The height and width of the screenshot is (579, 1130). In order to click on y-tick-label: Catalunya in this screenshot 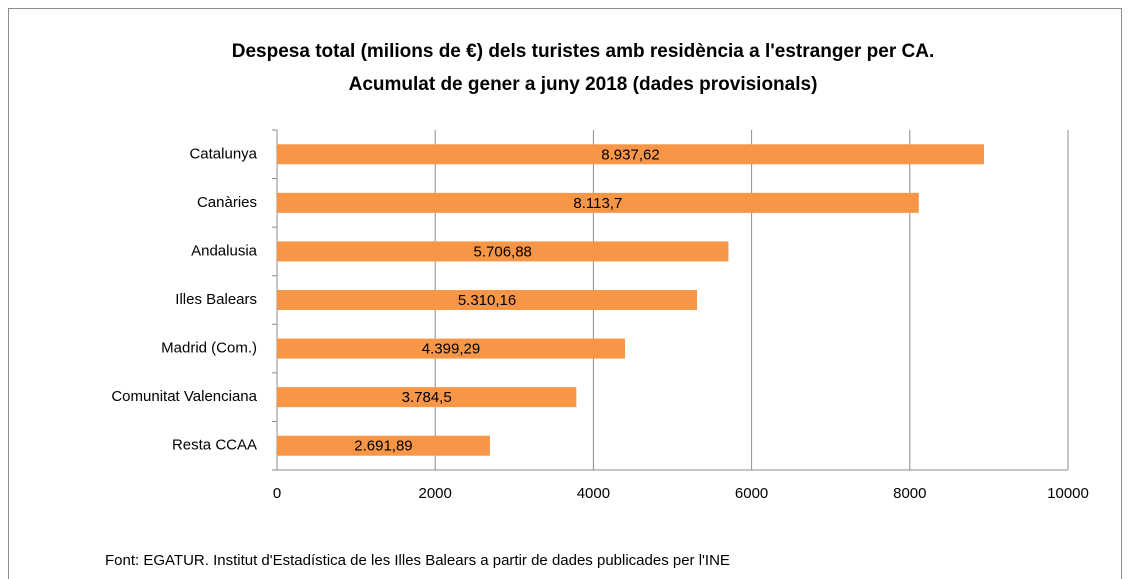, I will do `click(223, 153)`.